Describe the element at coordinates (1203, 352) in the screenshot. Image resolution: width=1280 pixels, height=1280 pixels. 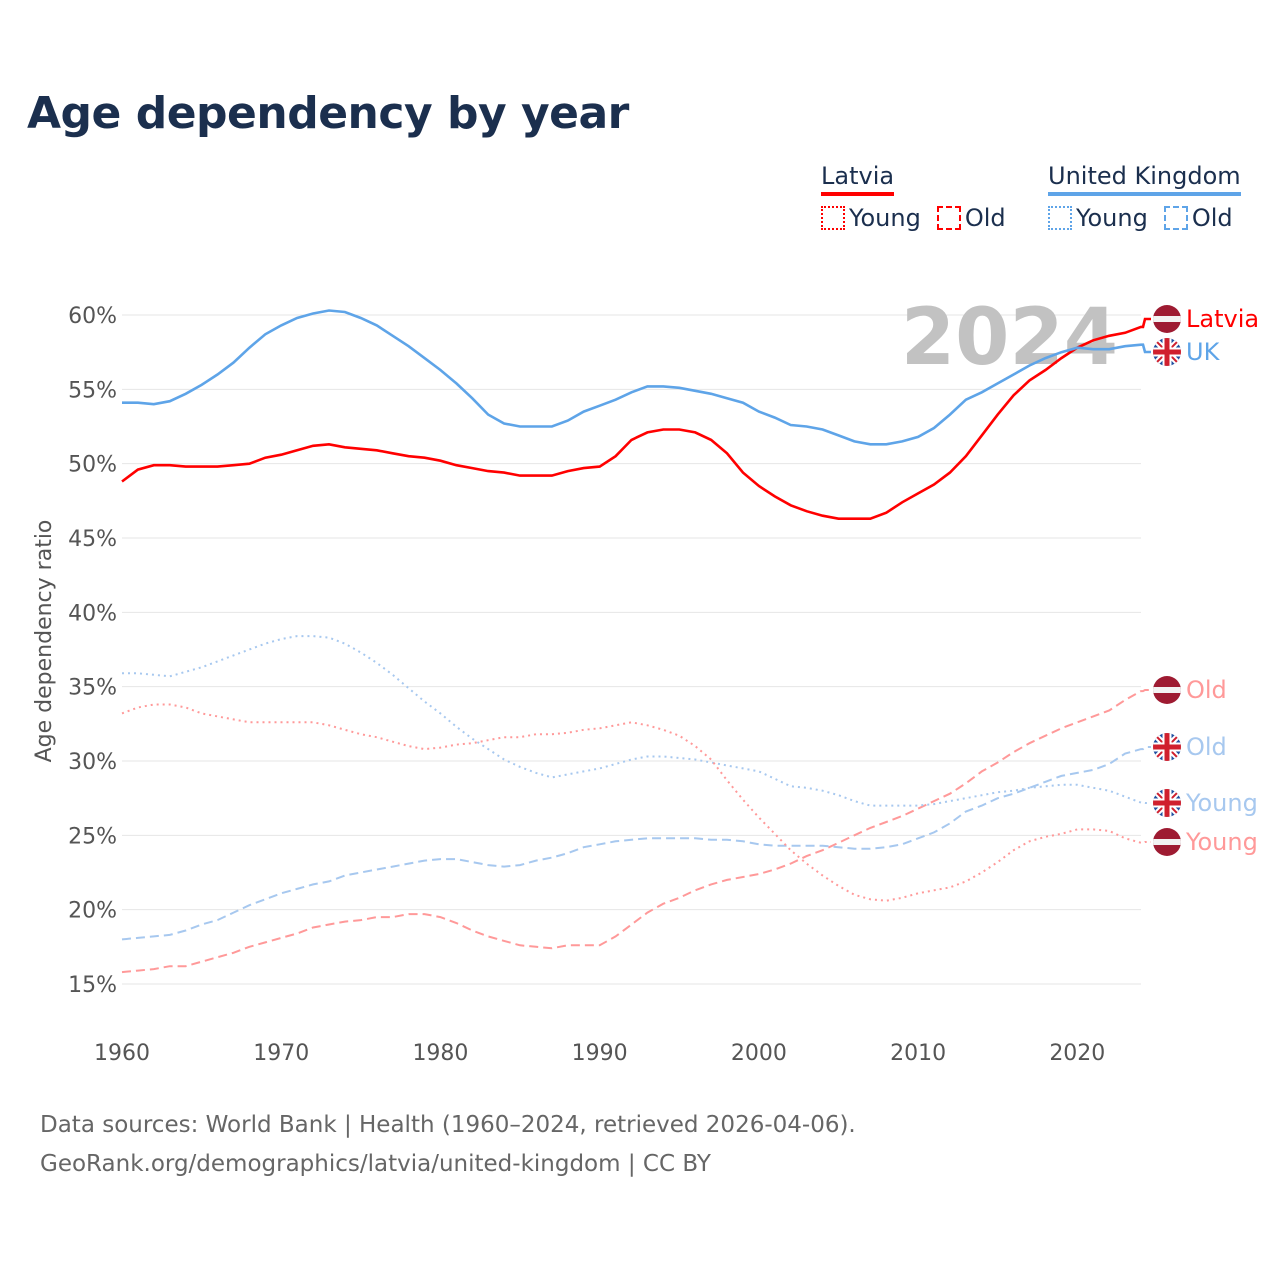
I see `end-label-uk_total: UK` at that location.